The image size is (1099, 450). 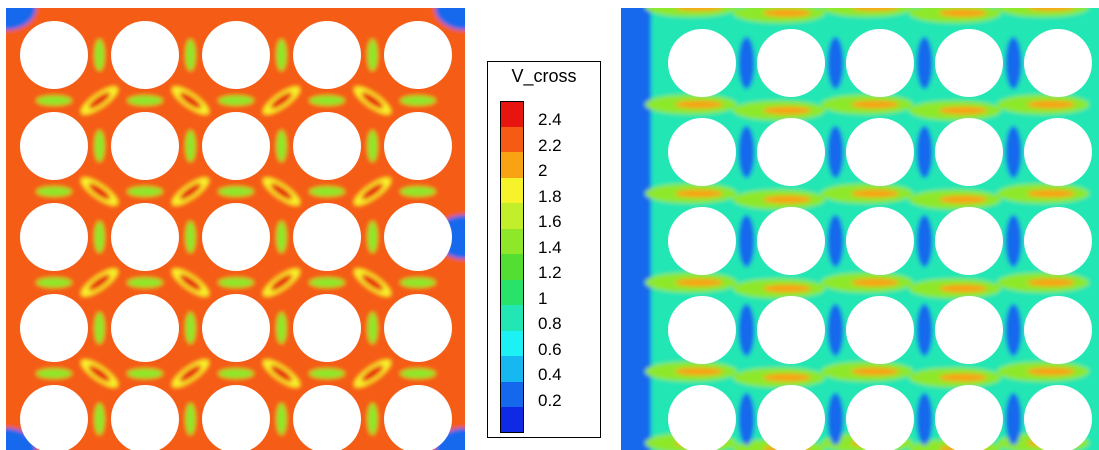 I want to click on legend-label: 1.6, so click(x=550, y=221).